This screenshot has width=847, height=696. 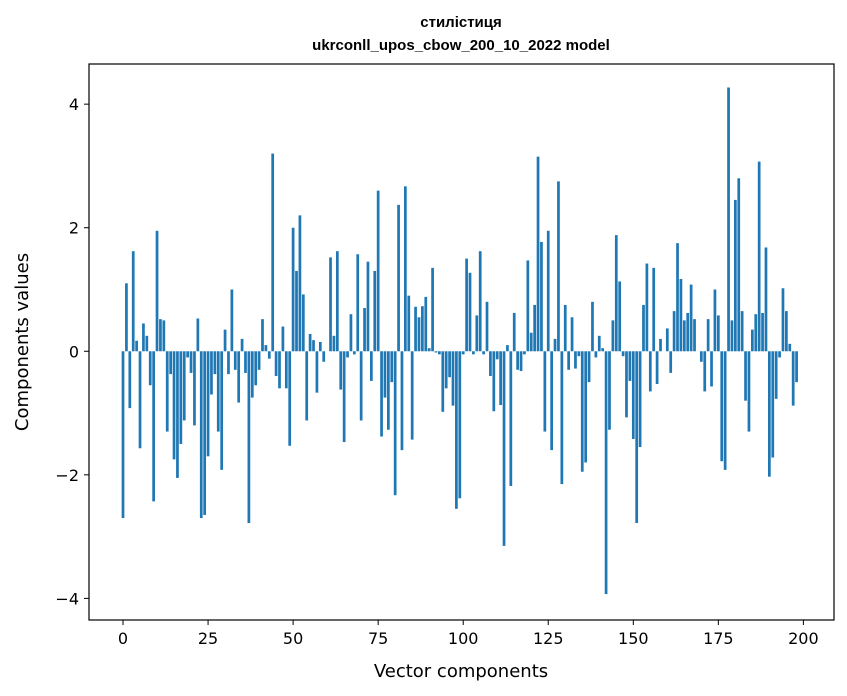 What do you see at coordinates (461, 671) in the screenshot?
I see `x-axis-label: Vector components` at bounding box center [461, 671].